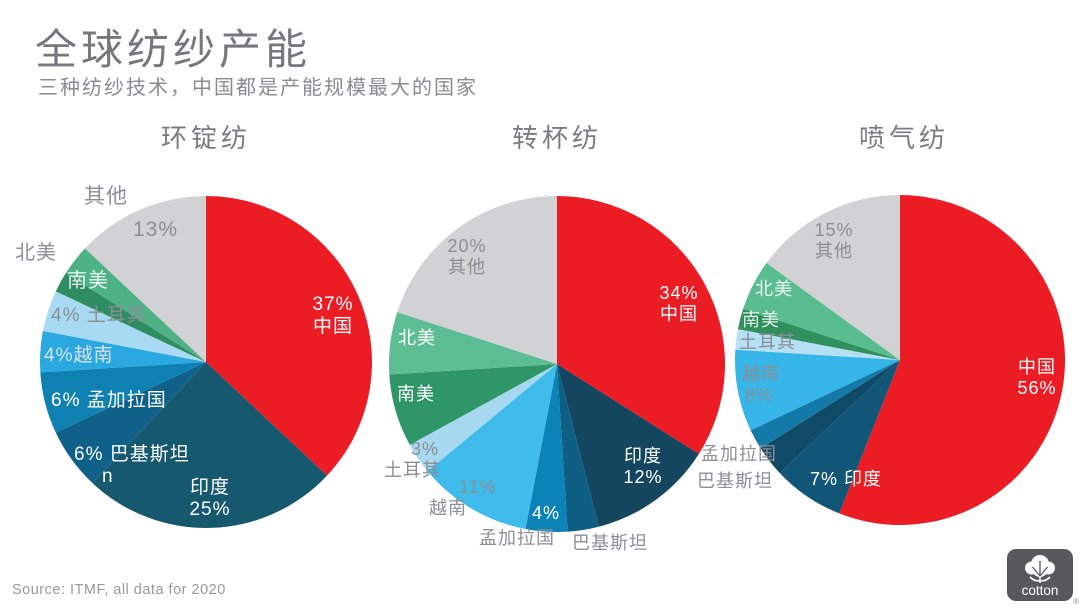 Image resolution: width=1080 pixels, height=608 pixels. Describe the element at coordinates (546, 448) in the screenshot. I see `pie2-slice-bangladesh` at that location.